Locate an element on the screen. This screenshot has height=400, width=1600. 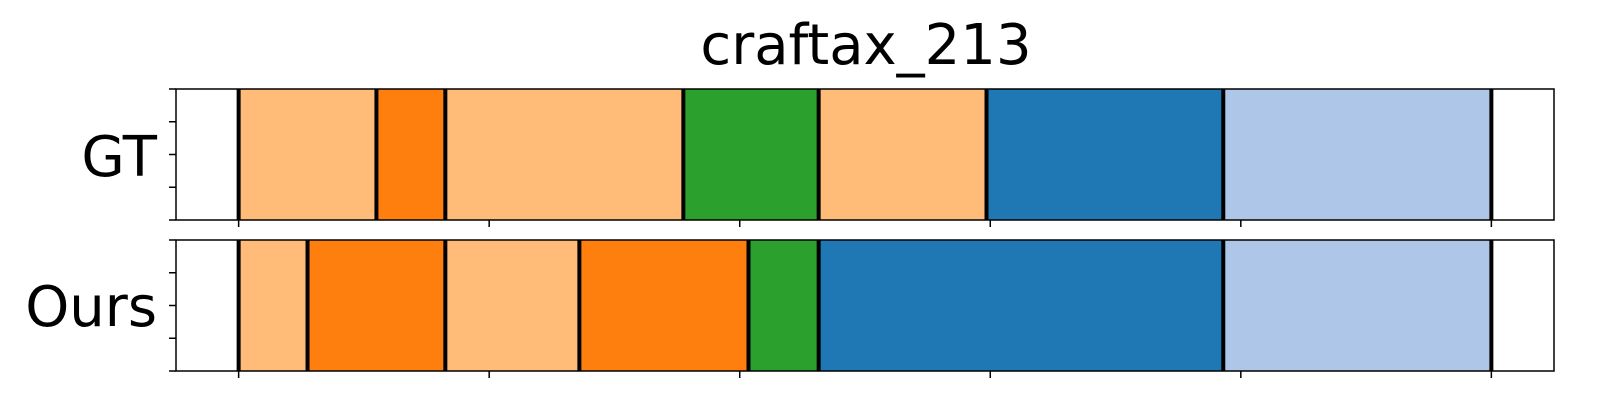
chart-title: craftax_213 is located at coordinates (865, 45).